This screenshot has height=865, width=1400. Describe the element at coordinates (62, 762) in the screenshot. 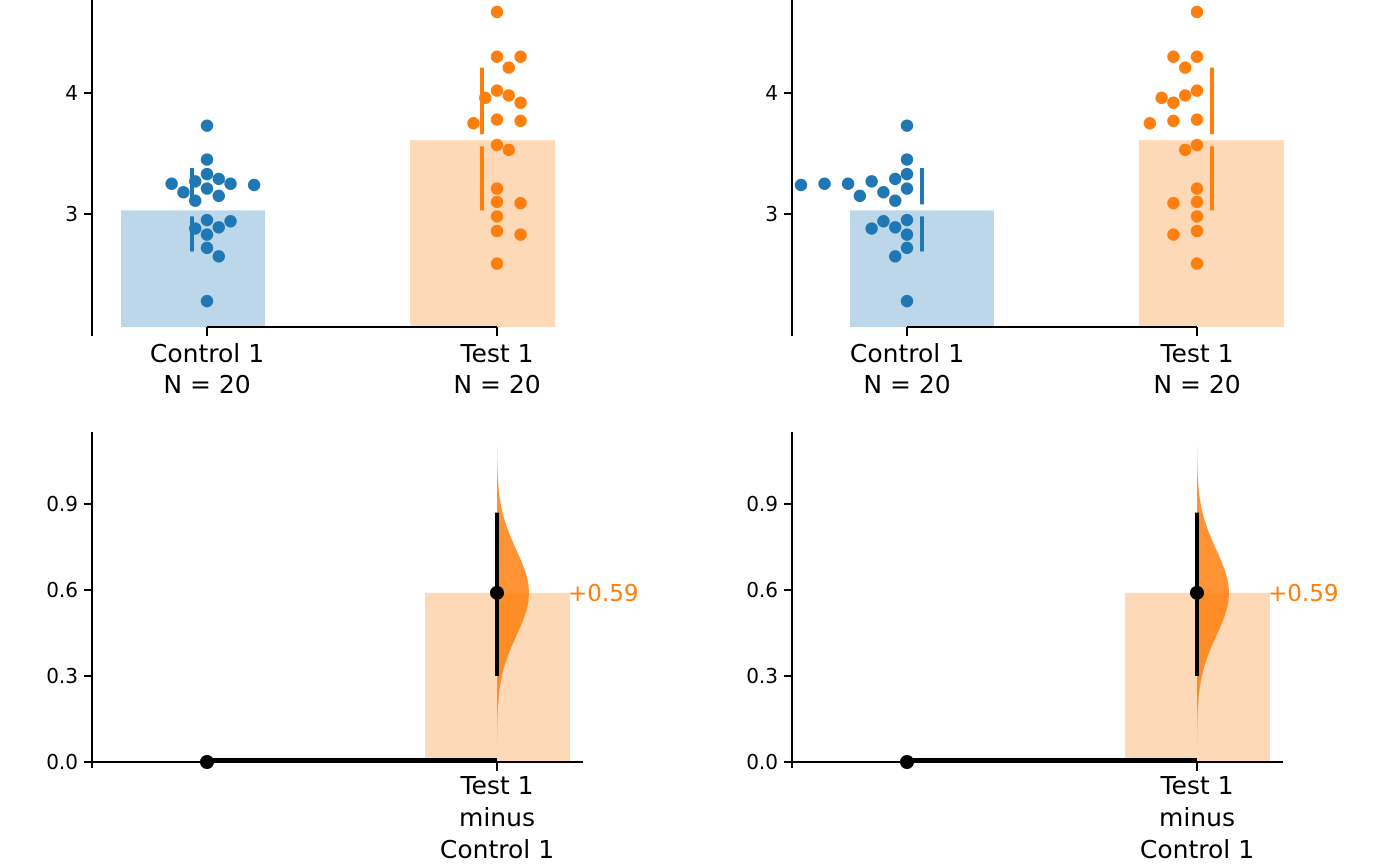

I see `y-tick-label: 0.0` at that location.